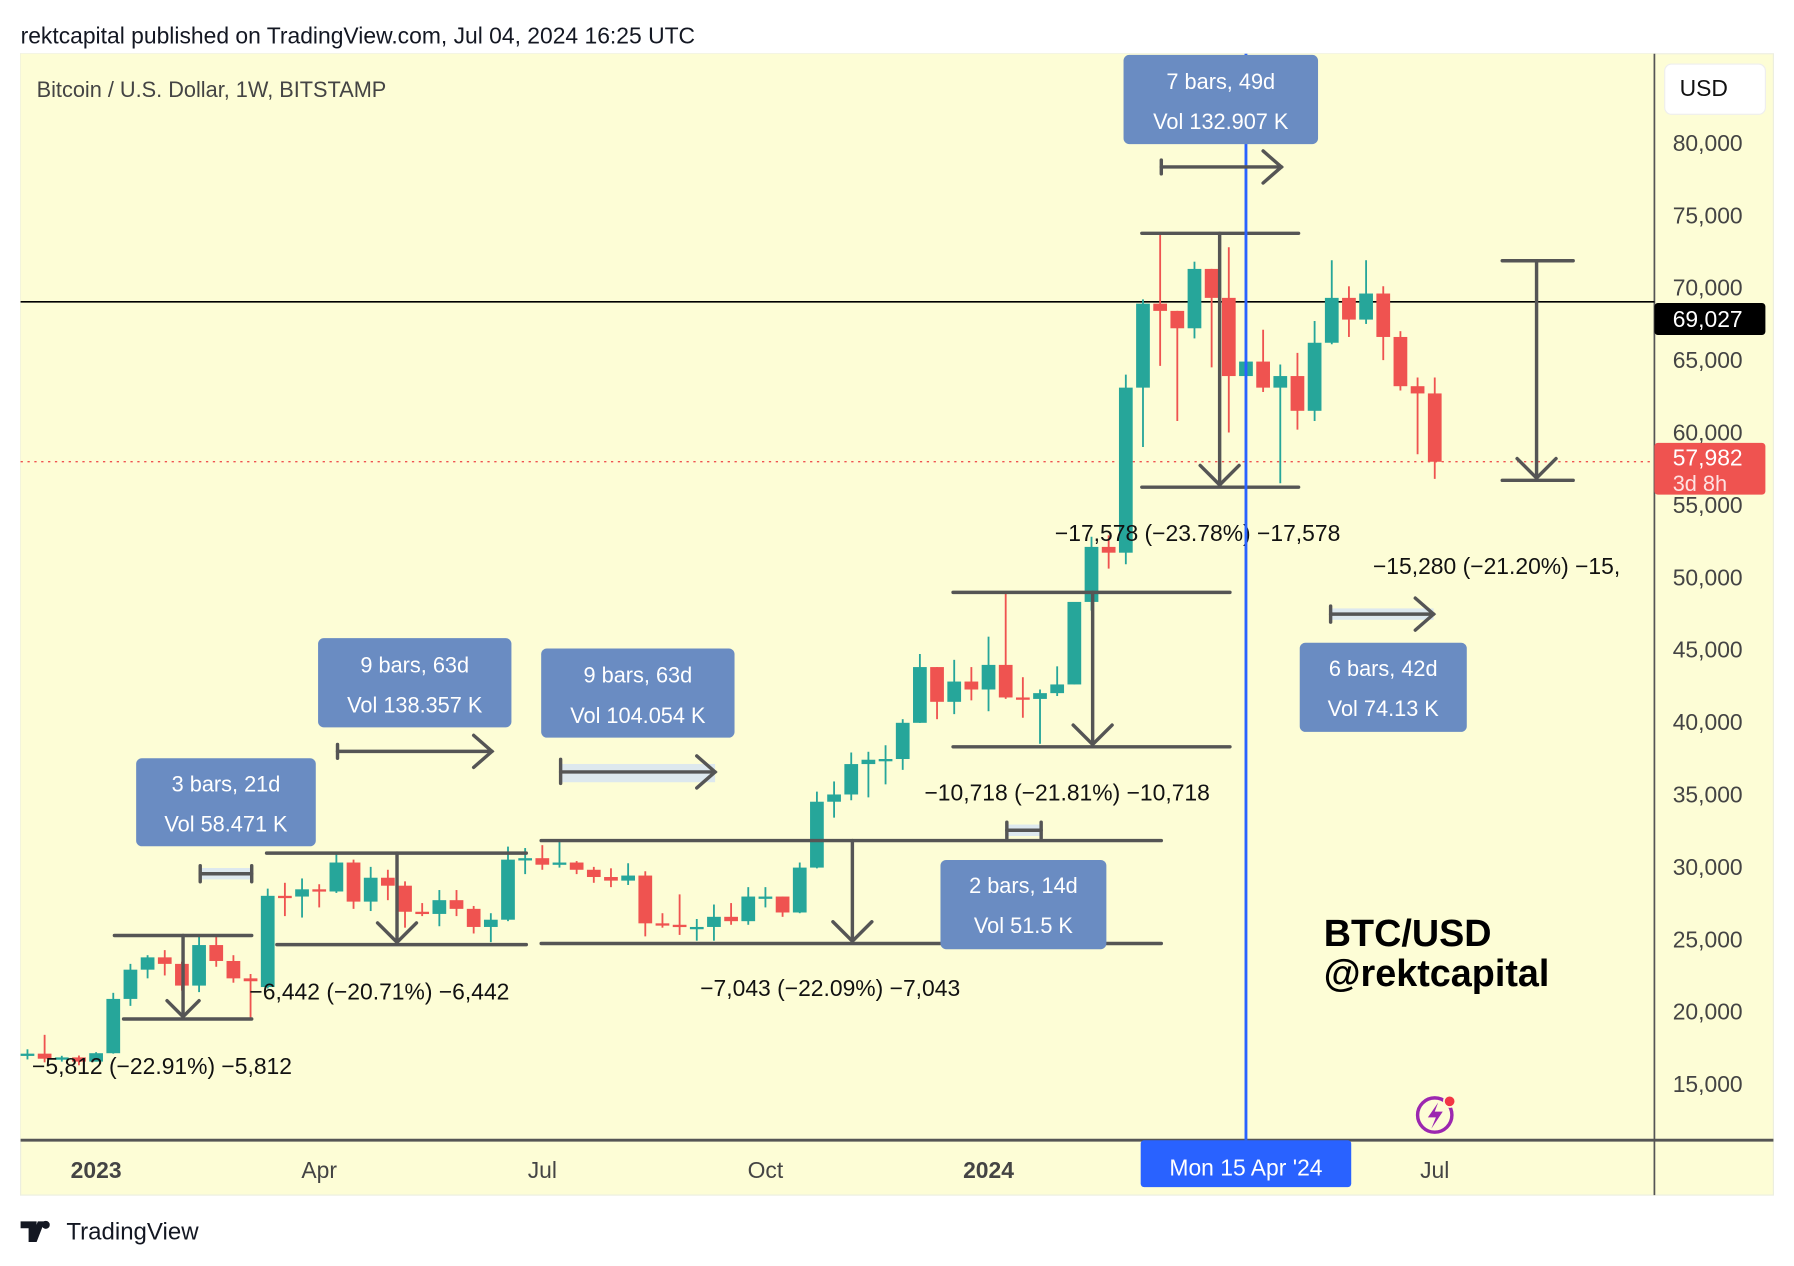  What do you see at coordinates (1496, 419) in the screenshot?
I see `price-range-6: −15,280 (−21.20%) −15,` at bounding box center [1496, 419].